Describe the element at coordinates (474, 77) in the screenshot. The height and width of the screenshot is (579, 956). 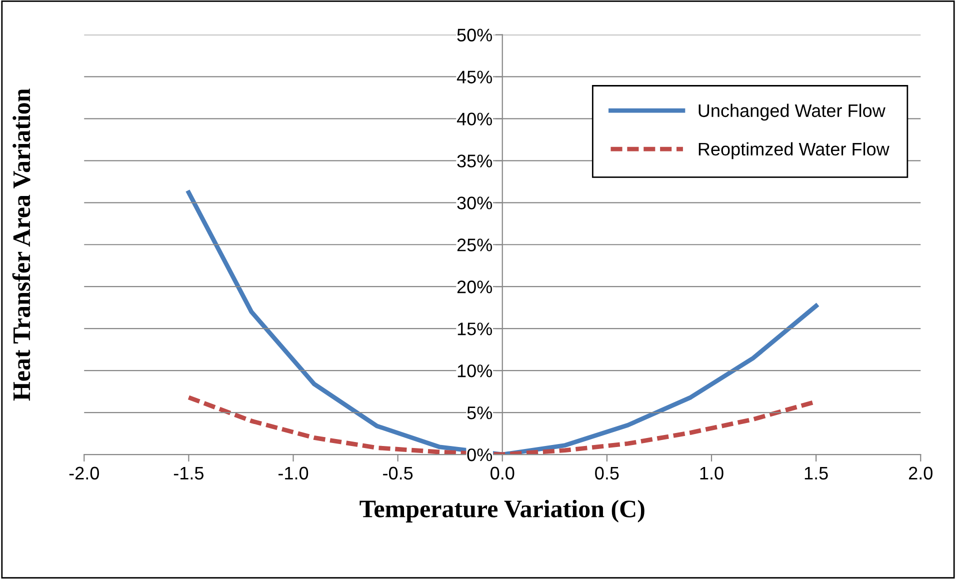
I see `y-tick-label: 45%` at that location.